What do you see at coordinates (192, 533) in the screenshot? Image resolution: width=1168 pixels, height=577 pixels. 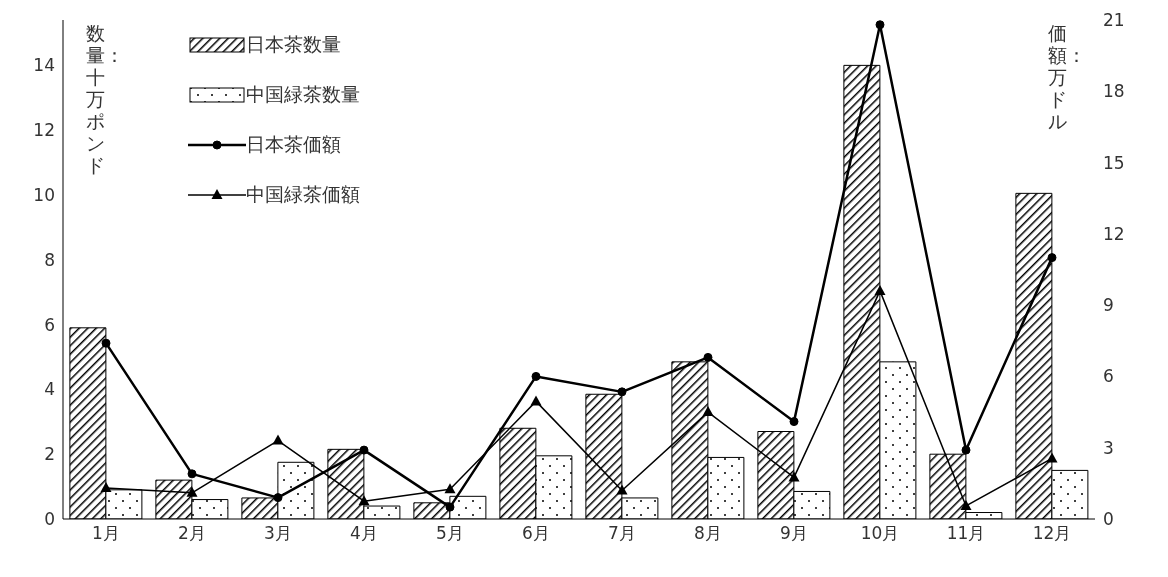 I see `x-tick-label: 2月` at bounding box center [192, 533].